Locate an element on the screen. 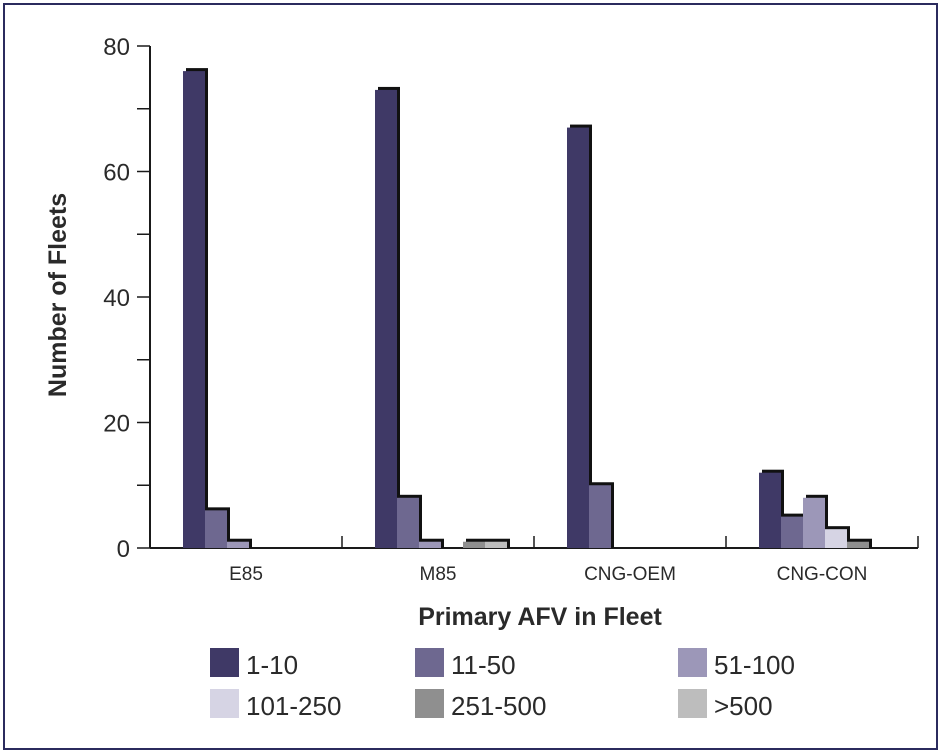 The width and height of the screenshot is (943, 753). legend: 1-10 11-50 51-100 101-250 251-500 >500 is located at coordinates (502, 684).